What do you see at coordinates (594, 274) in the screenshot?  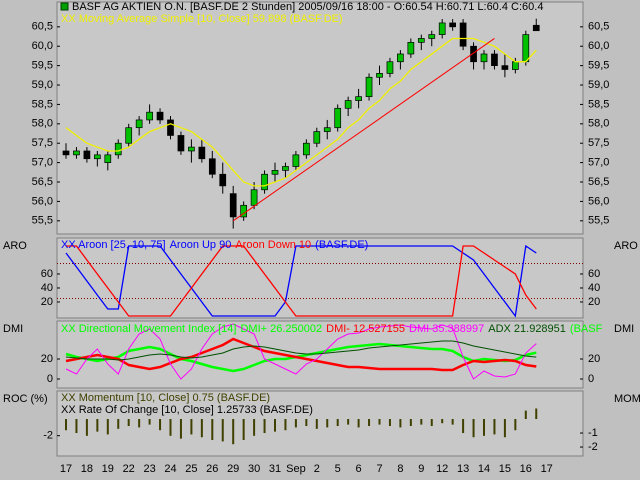 I see `y2-tick-label: 60` at bounding box center [594, 274].